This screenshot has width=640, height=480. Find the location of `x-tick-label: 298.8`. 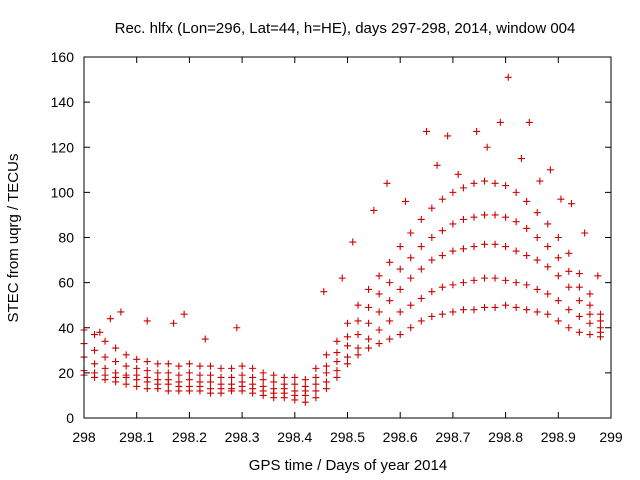

x-tick-label: 298.8 is located at coordinates (505, 437).